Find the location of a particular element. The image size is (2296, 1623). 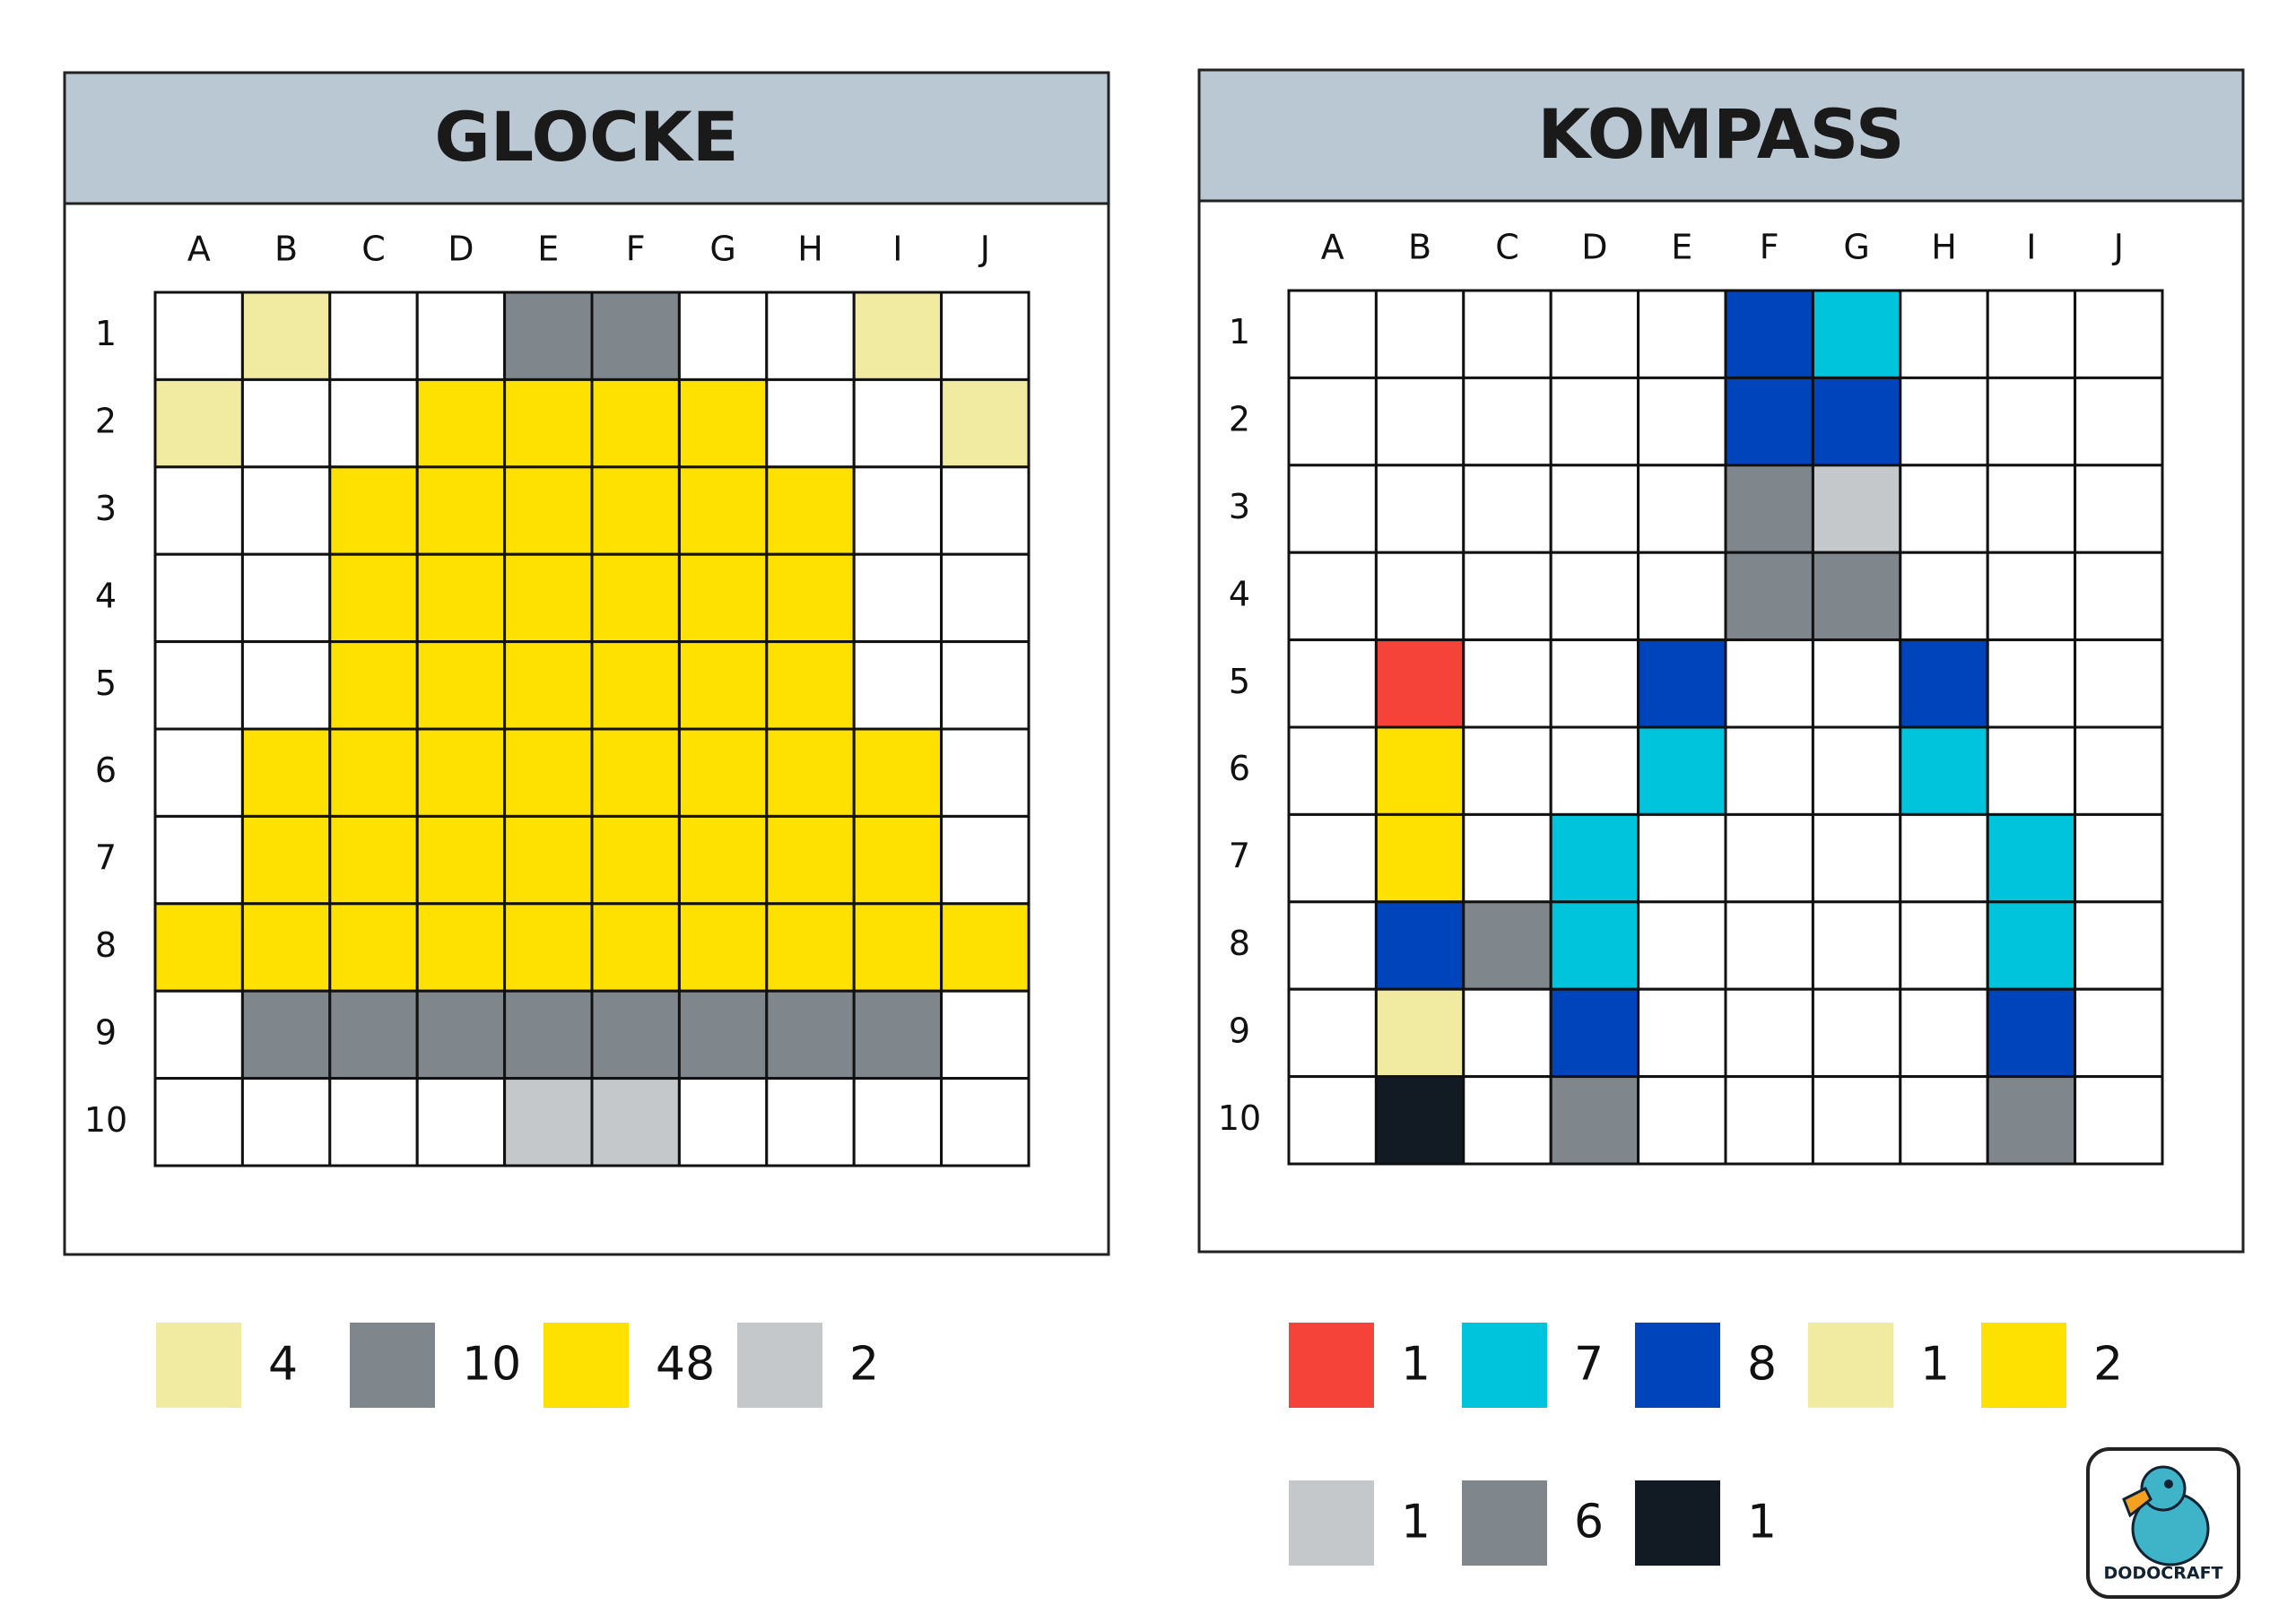

legend-count: 6 is located at coordinates (1589, 1522).